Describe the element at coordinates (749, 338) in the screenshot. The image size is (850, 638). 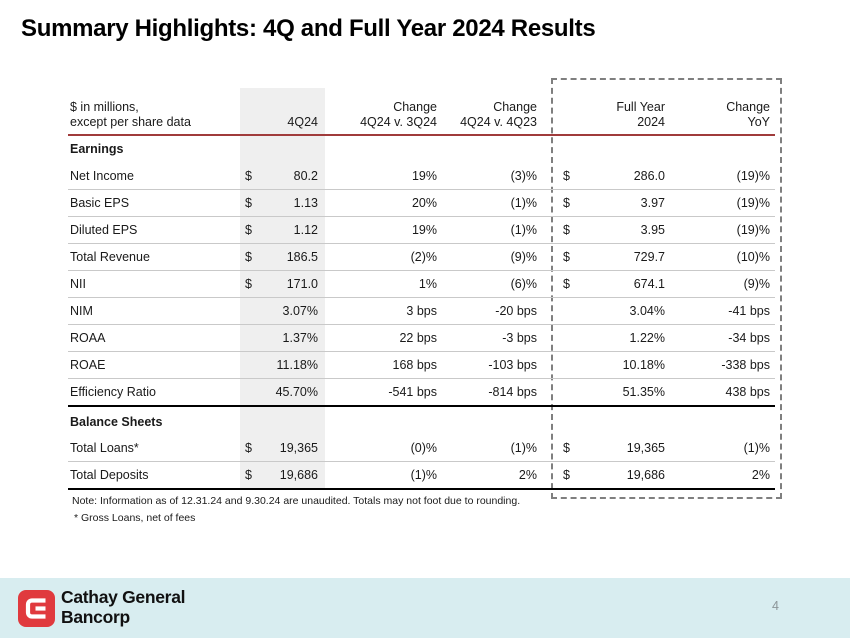
I see `cell-change-yoy: -34 bps` at that location.